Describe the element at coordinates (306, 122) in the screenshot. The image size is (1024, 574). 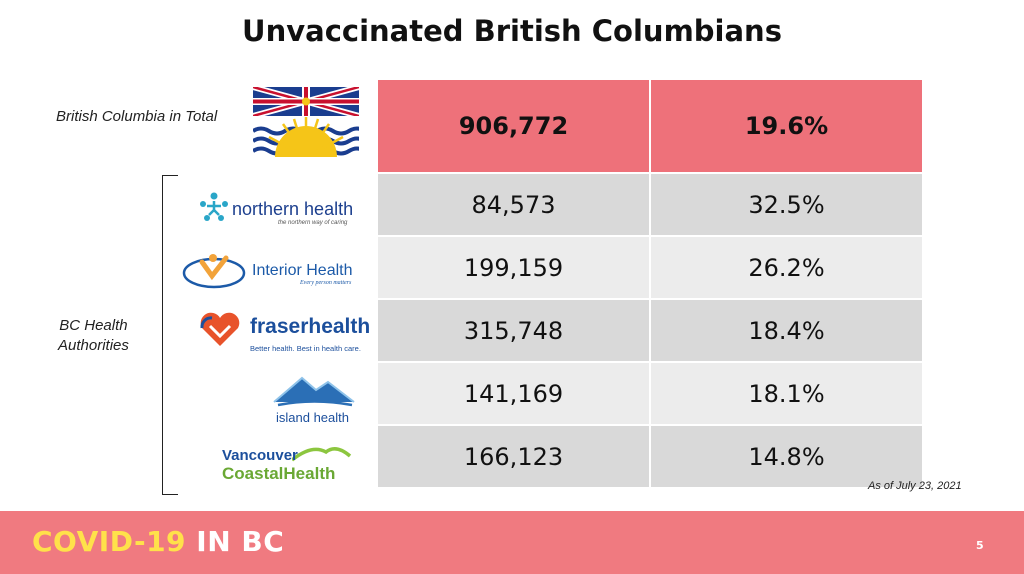
I see `bc-flag-icon` at that location.